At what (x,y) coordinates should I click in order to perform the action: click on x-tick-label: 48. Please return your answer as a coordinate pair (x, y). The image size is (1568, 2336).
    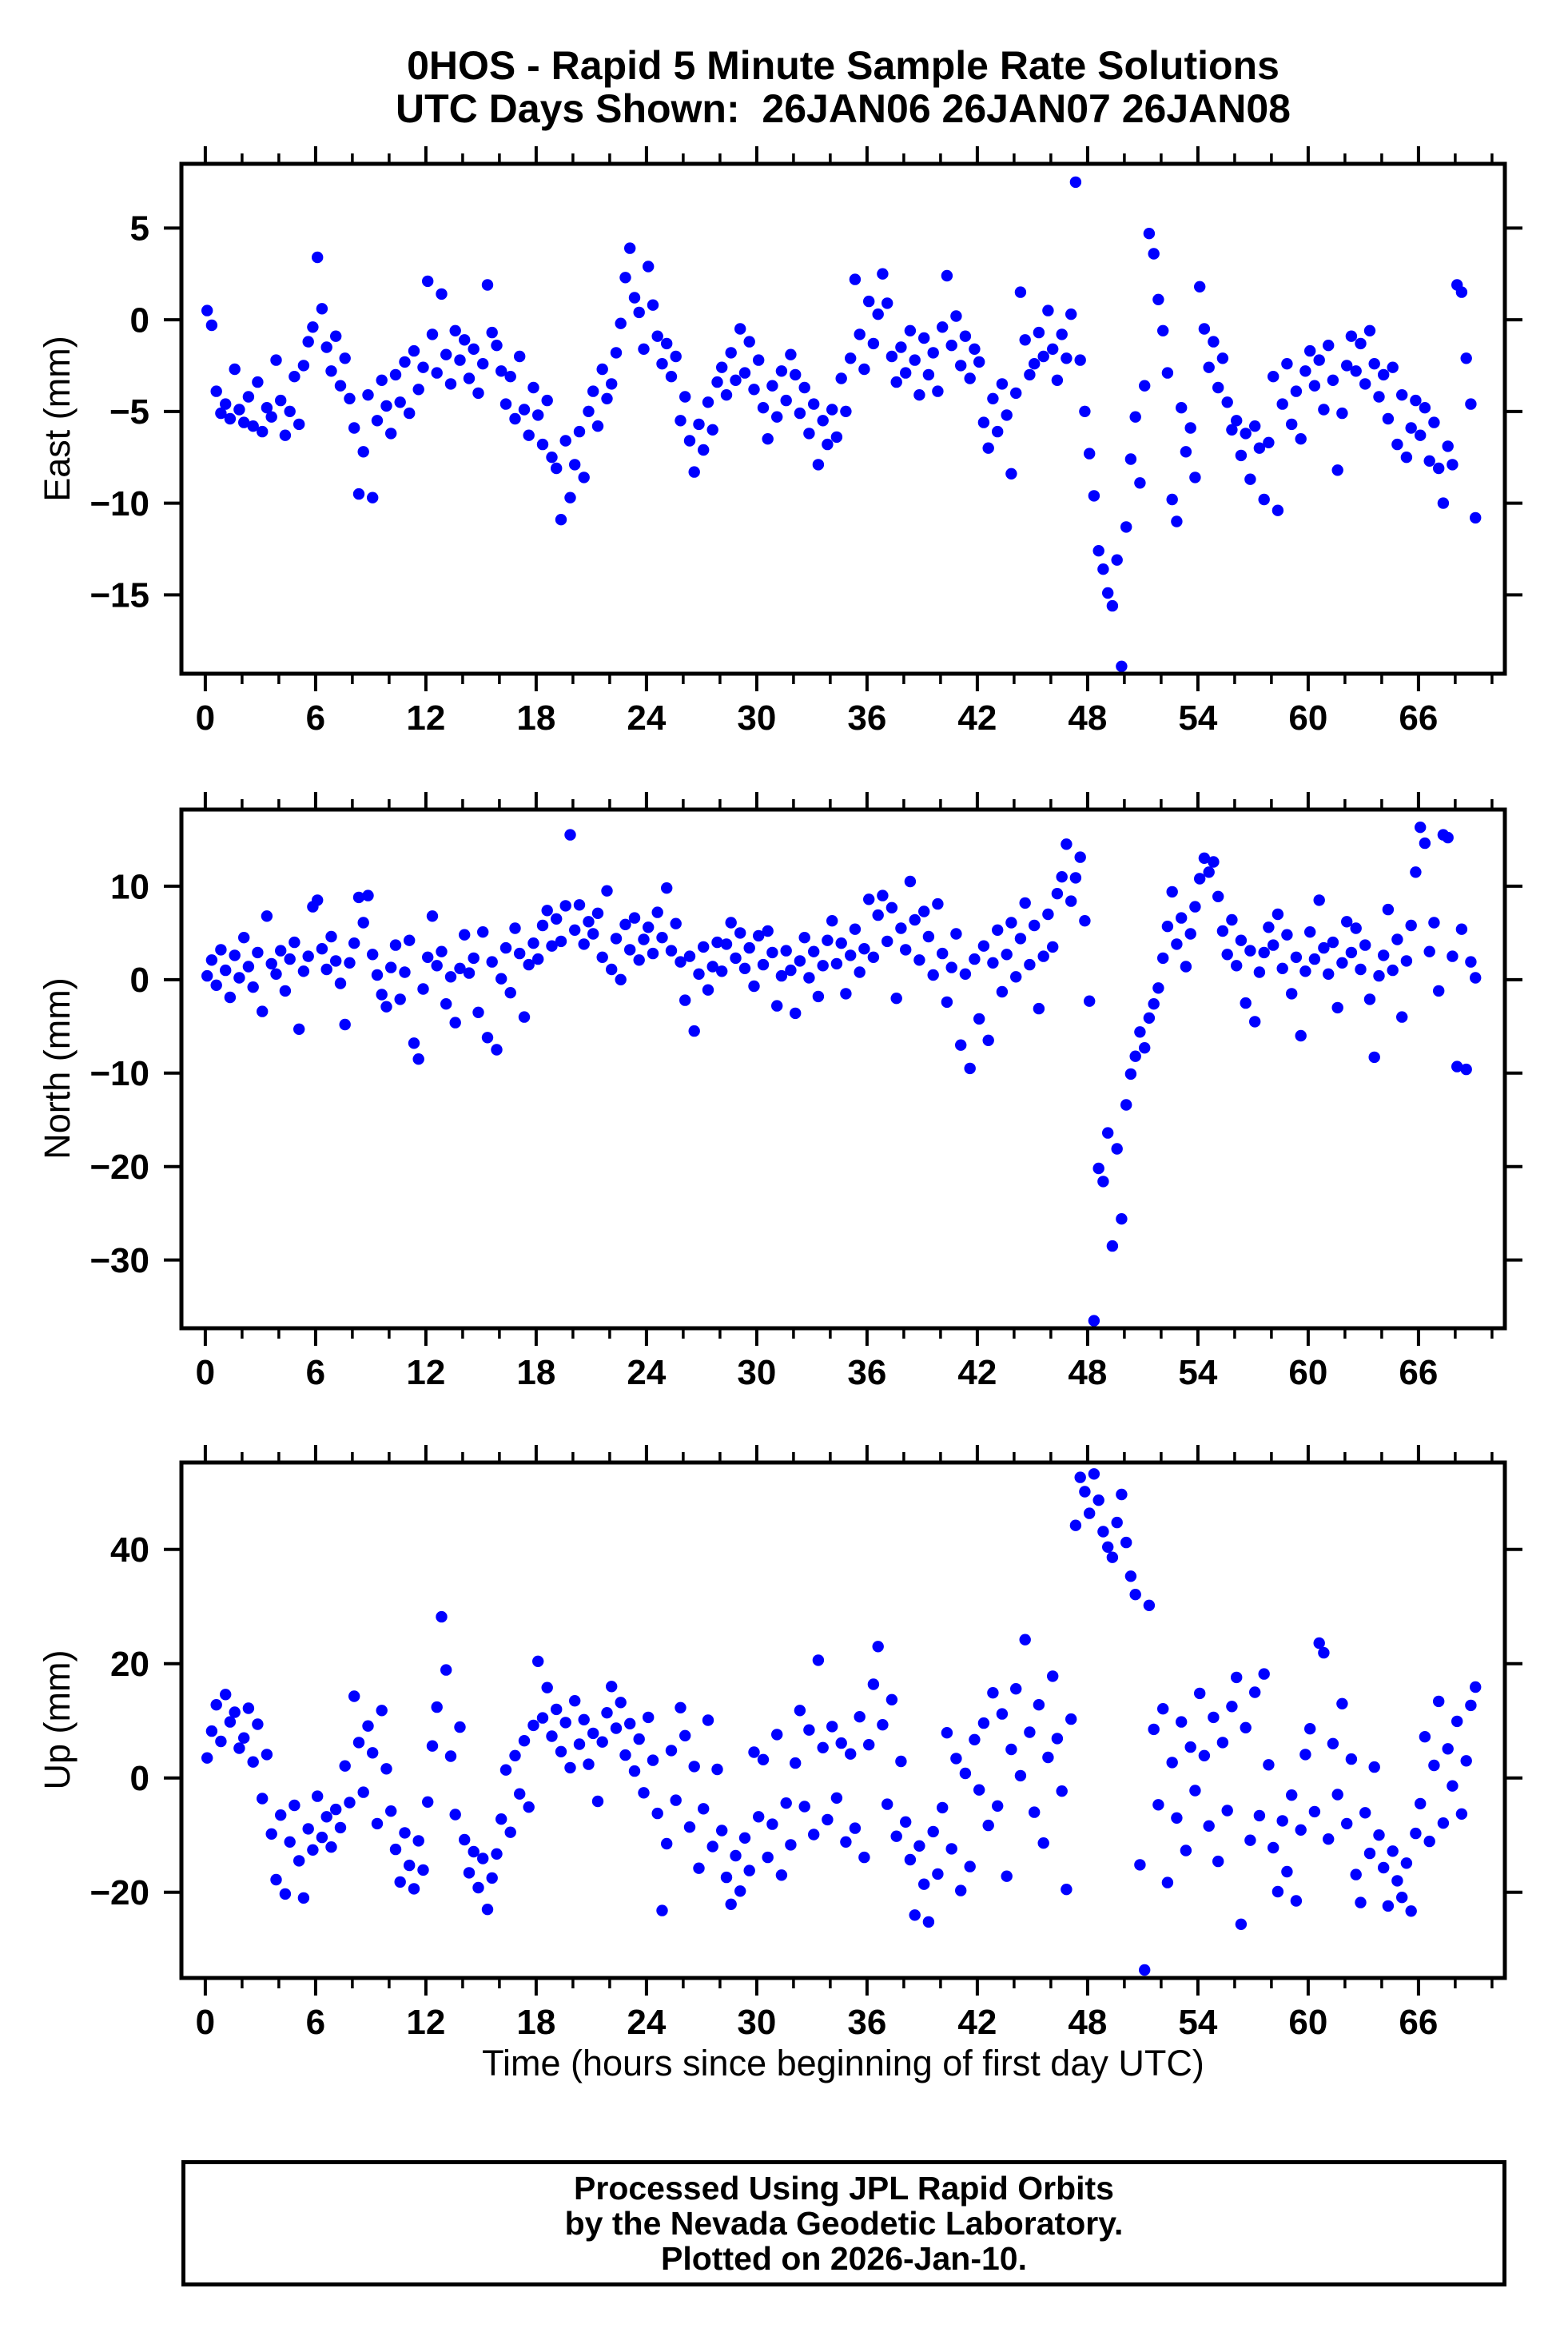
    Looking at the image, I should click on (1087, 1372).